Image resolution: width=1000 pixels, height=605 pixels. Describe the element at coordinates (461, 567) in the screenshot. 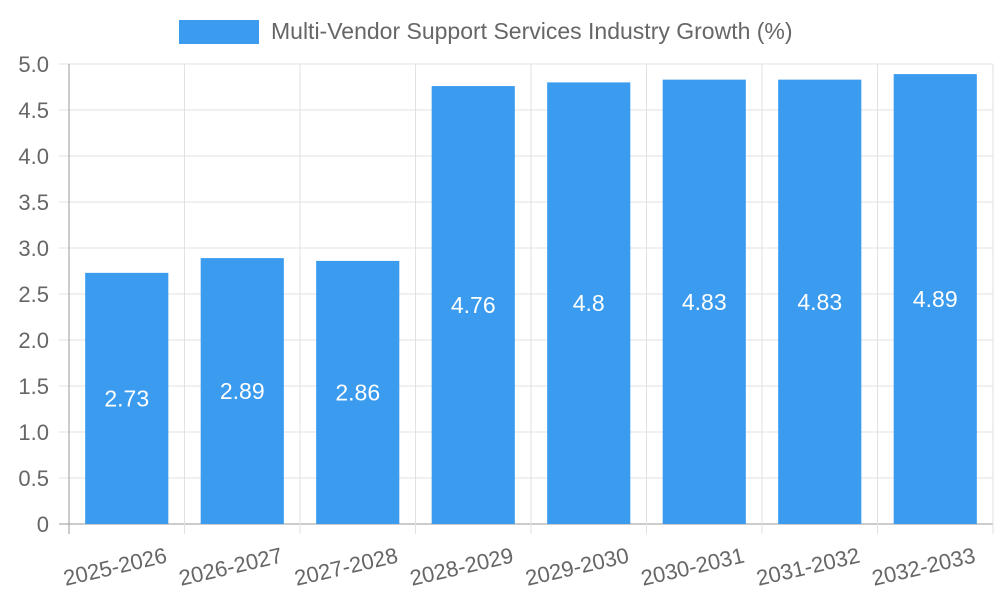

I see `x-tick-label: 2028-2029` at that location.